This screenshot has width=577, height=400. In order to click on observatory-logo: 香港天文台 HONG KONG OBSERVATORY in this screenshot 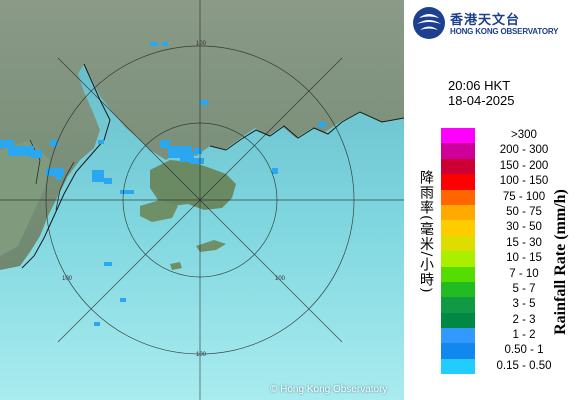, I will do `click(492, 23)`.